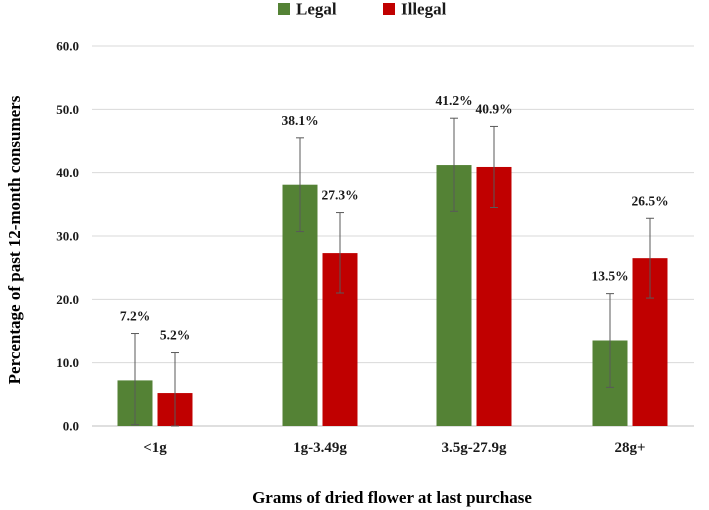 Image resolution: width=709 pixels, height=510 pixels. I want to click on x-axis-categories: <1g 1g-3.49g 3.5g-27.9g 28g+, so click(394, 448).